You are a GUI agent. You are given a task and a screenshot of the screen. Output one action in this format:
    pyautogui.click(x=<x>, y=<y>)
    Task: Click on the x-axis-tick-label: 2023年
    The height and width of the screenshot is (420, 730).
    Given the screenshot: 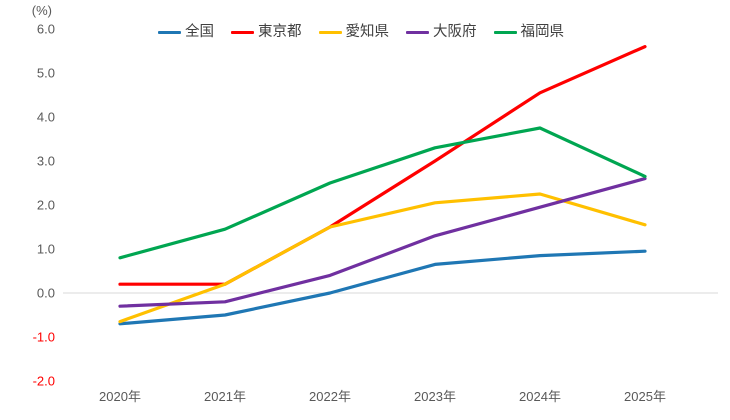 What is the action you would take?
    pyautogui.click(x=435, y=396)
    